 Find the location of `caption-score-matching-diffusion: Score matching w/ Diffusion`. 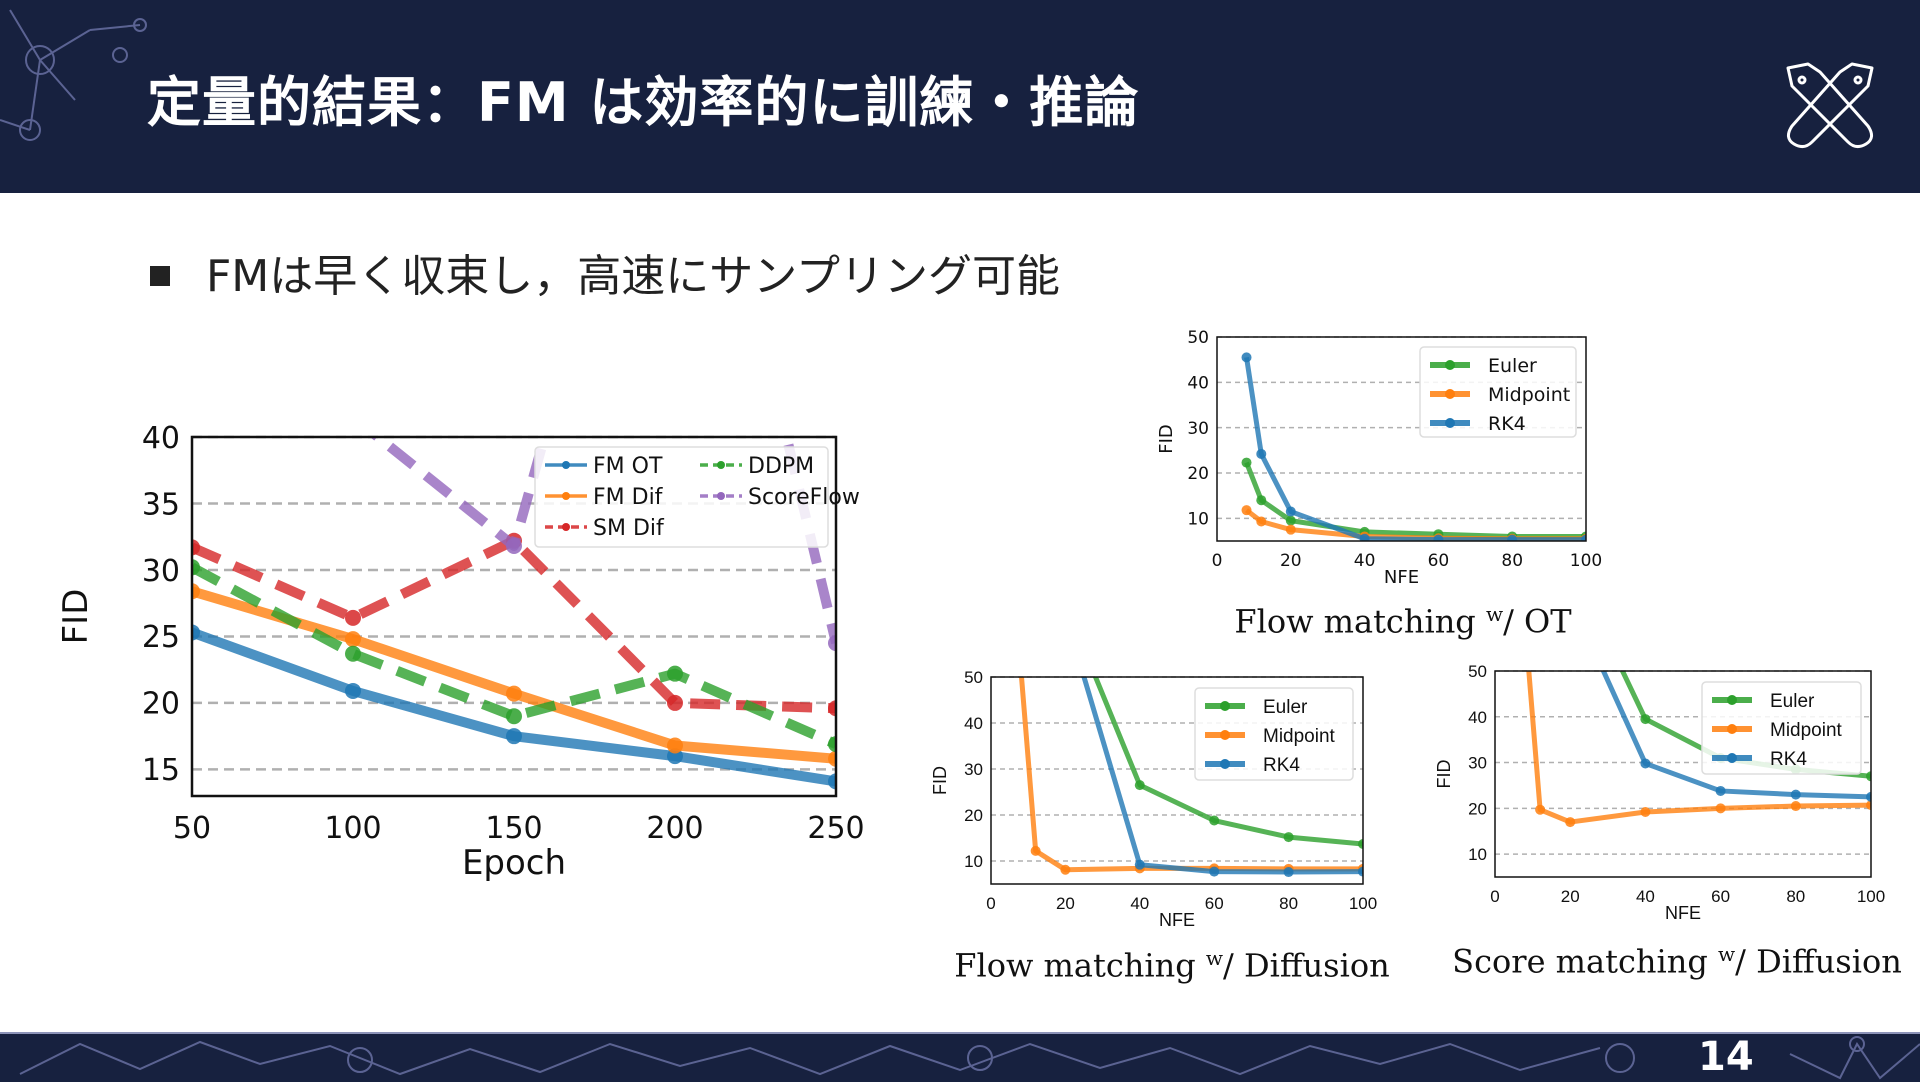

caption-score-matching-diffusion: Score matching w/ Diffusion is located at coordinates (1677, 961).